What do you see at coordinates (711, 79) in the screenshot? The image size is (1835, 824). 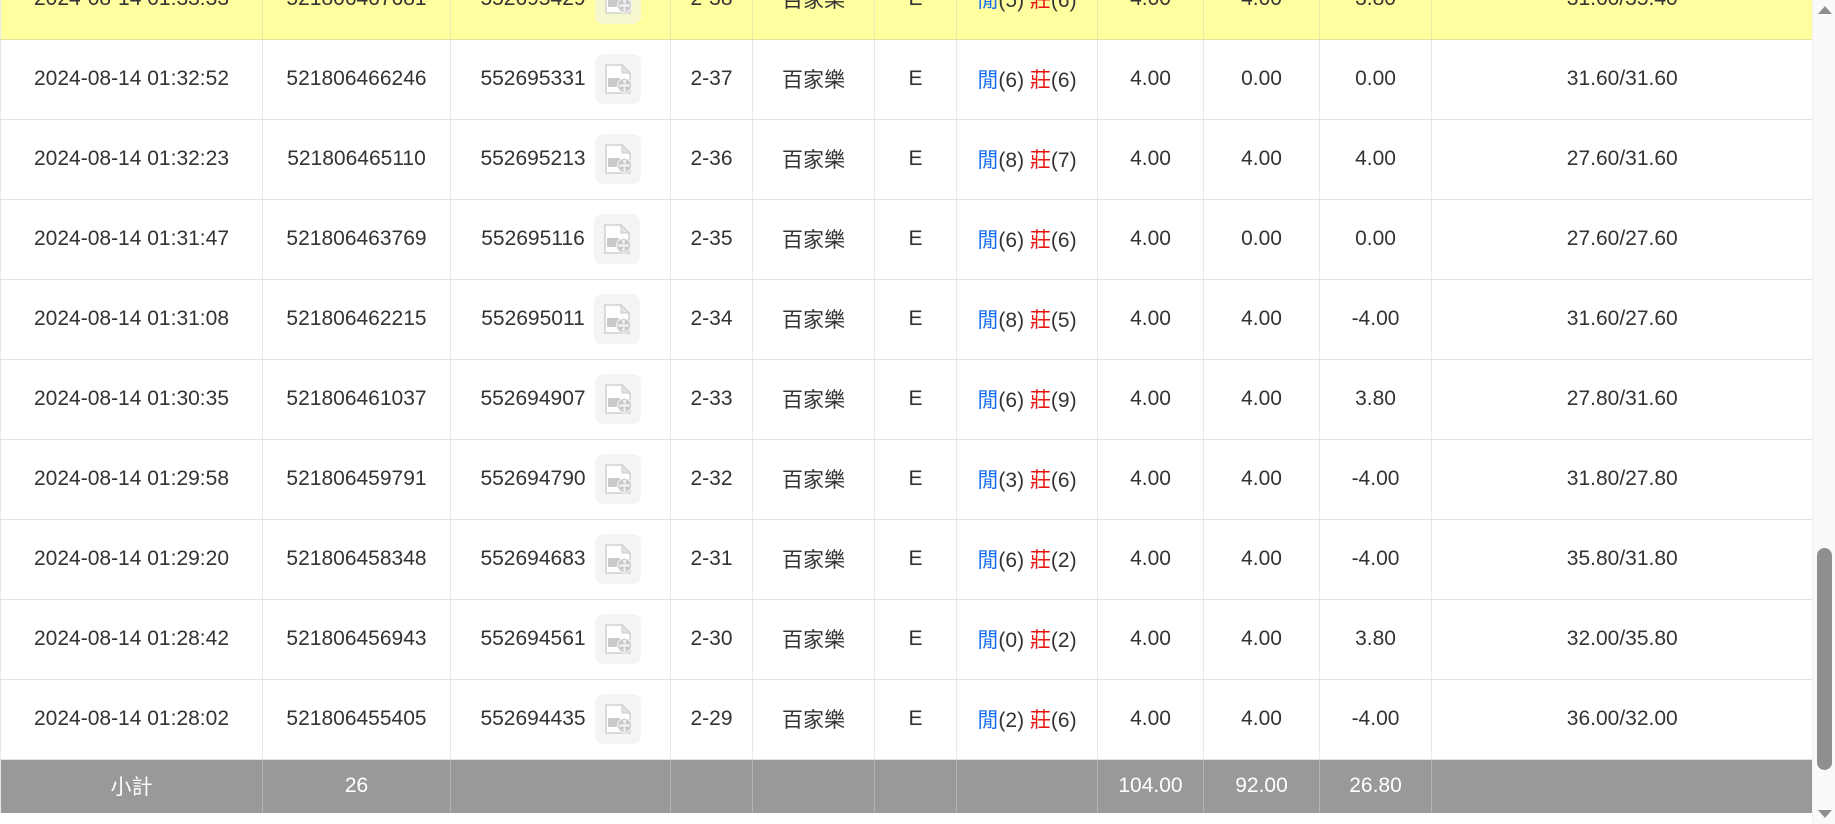 I see `cell-table-no: 2-37` at bounding box center [711, 79].